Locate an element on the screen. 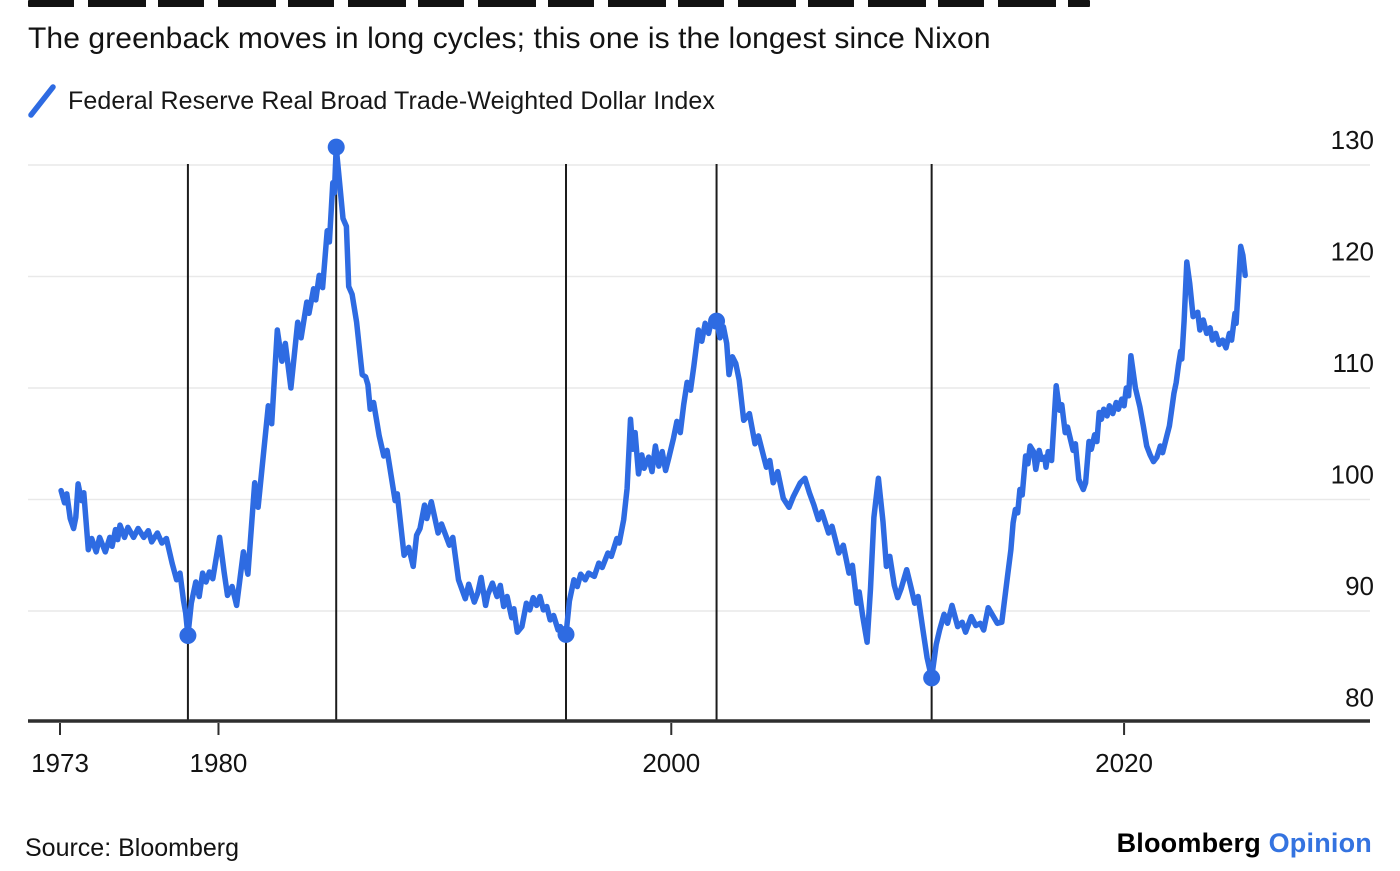  turning-point-dot-peak-1985 is located at coordinates (336, 147).